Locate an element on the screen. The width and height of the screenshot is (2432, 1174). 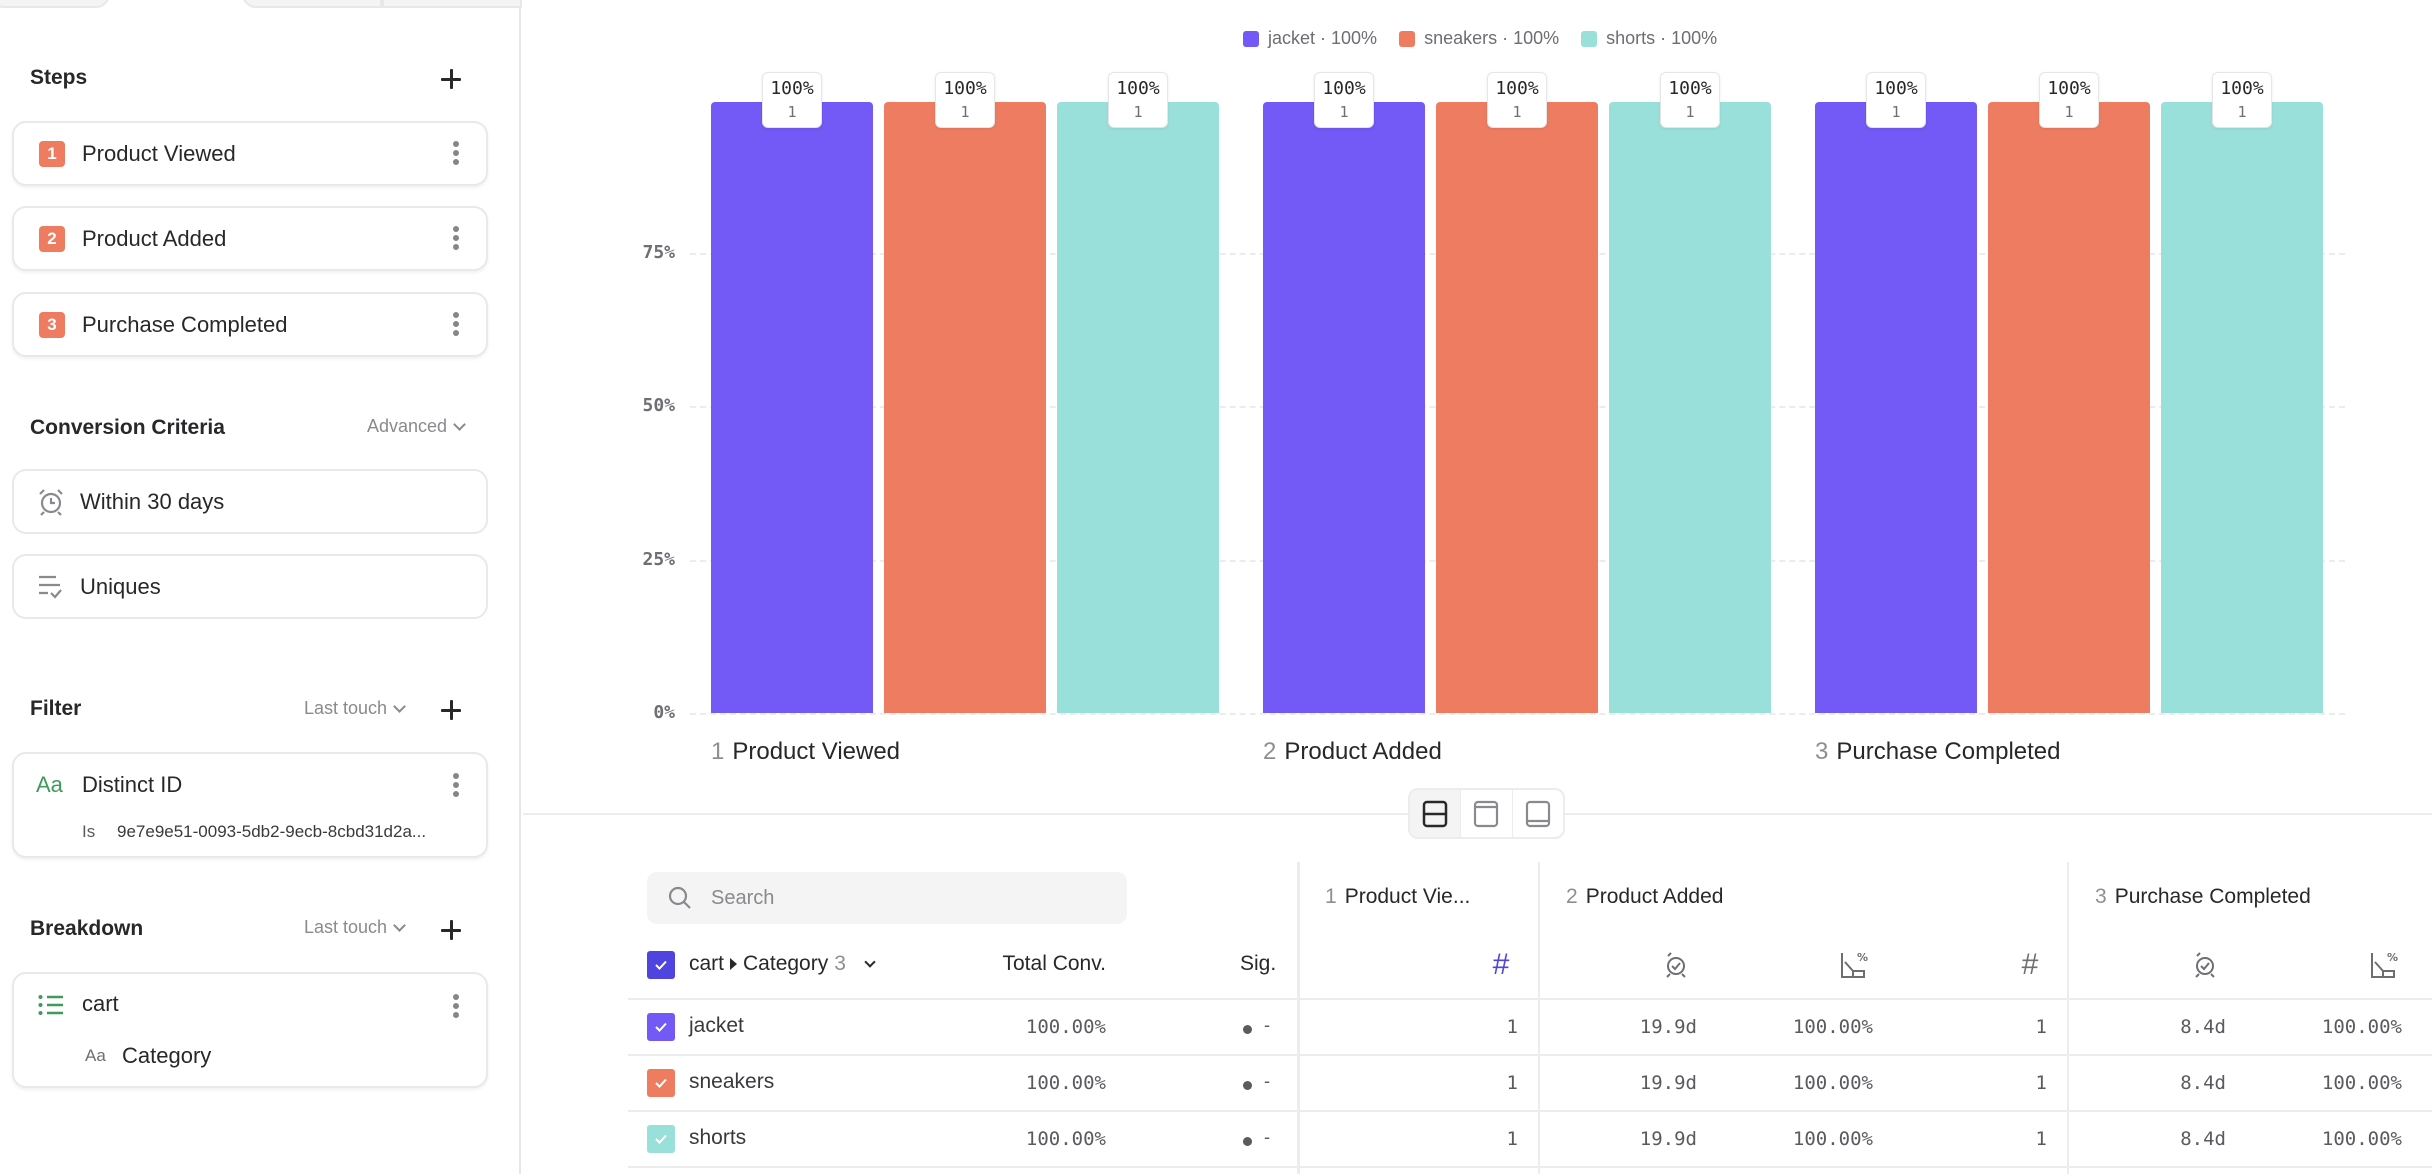
column-header-step-2: 2 Product Added is located at coordinates (1644, 897).